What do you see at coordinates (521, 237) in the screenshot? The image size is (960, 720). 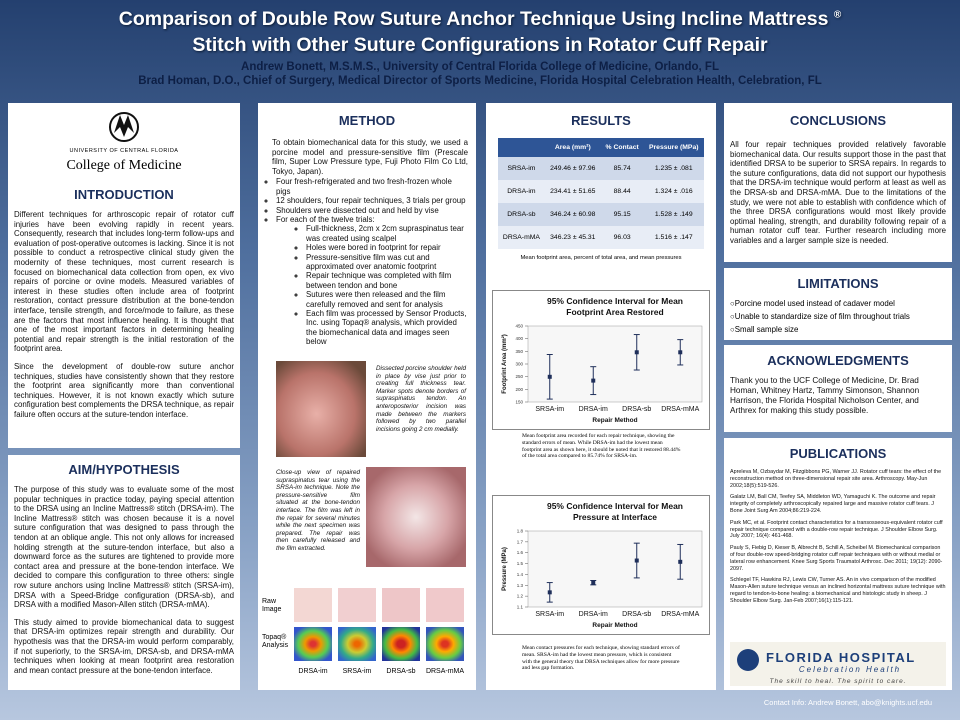 I see `table-cell: DRSA-mMA` at bounding box center [521, 237].